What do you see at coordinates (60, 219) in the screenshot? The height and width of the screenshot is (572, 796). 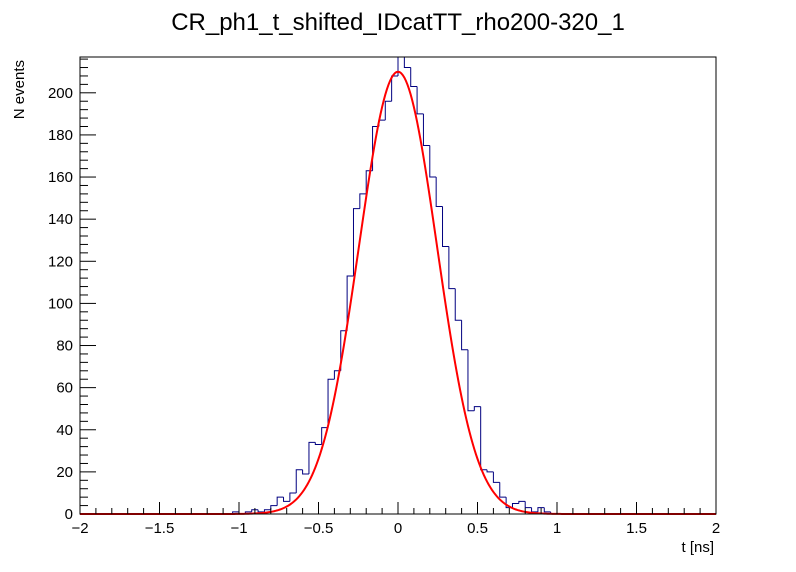 I see `y-tick-label: 140` at bounding box center [60, 219].